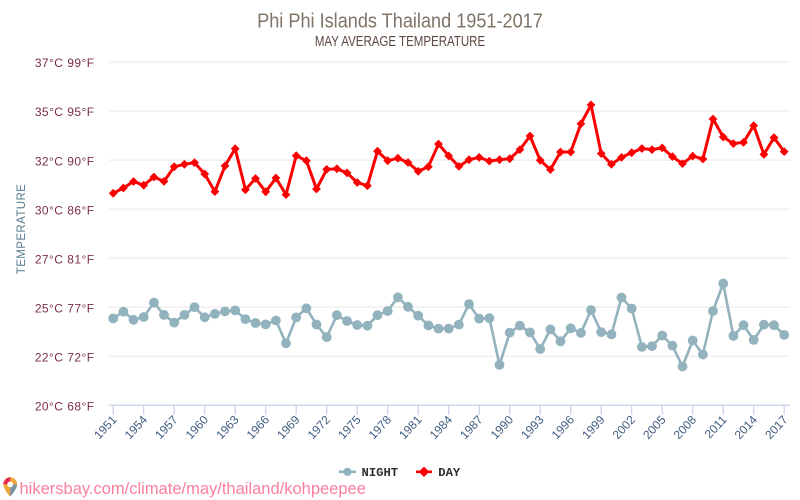 The image size is (800, 500). Describe the element at coordinates (449, 473) in the screenshot. I see `svg-text: DAY` at that location.